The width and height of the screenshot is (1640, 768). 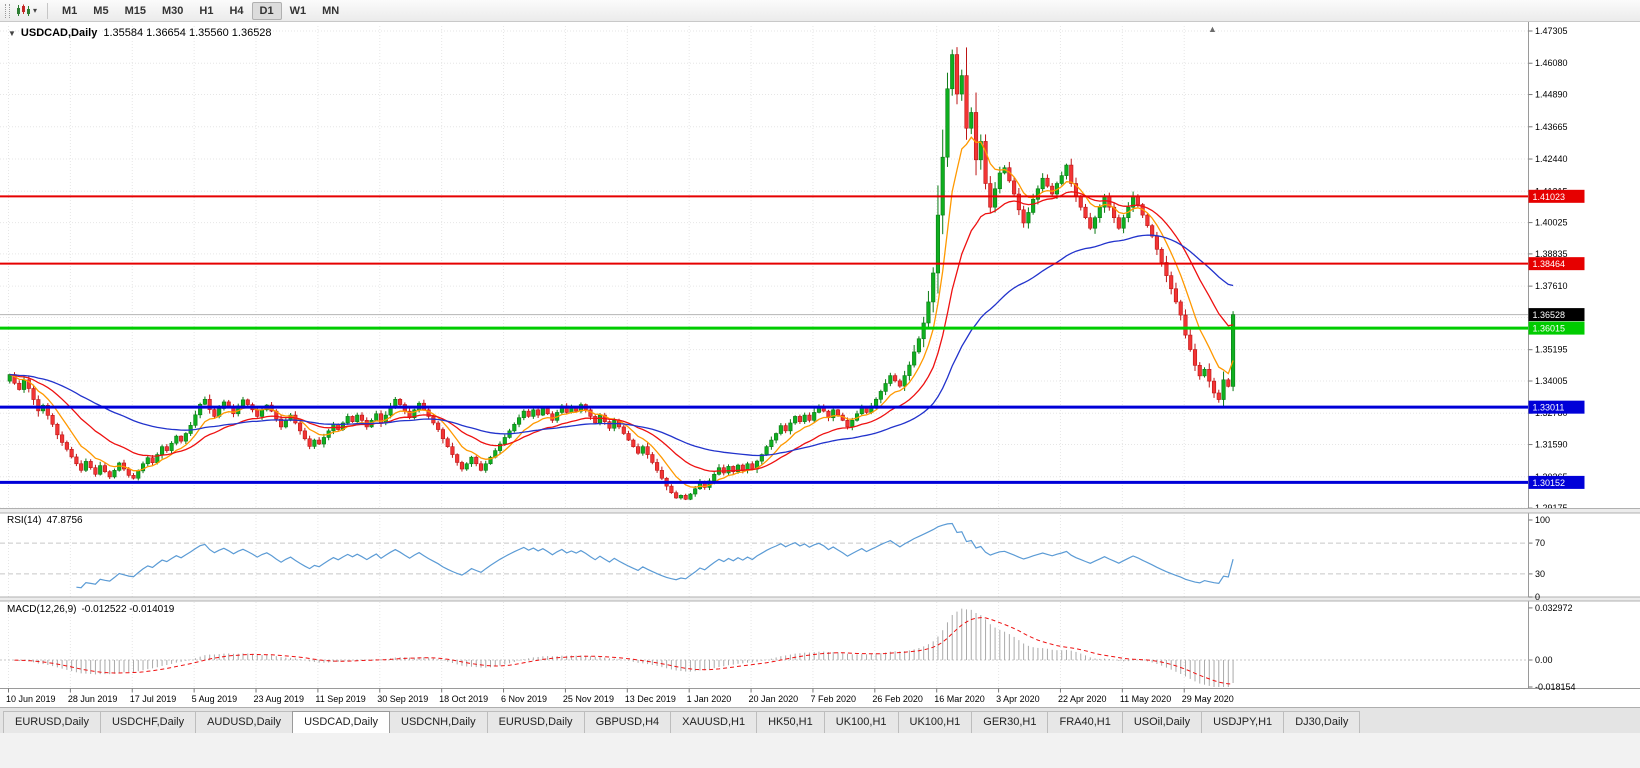 I want to click on toolbar-grip, so click(x=7, y=10).